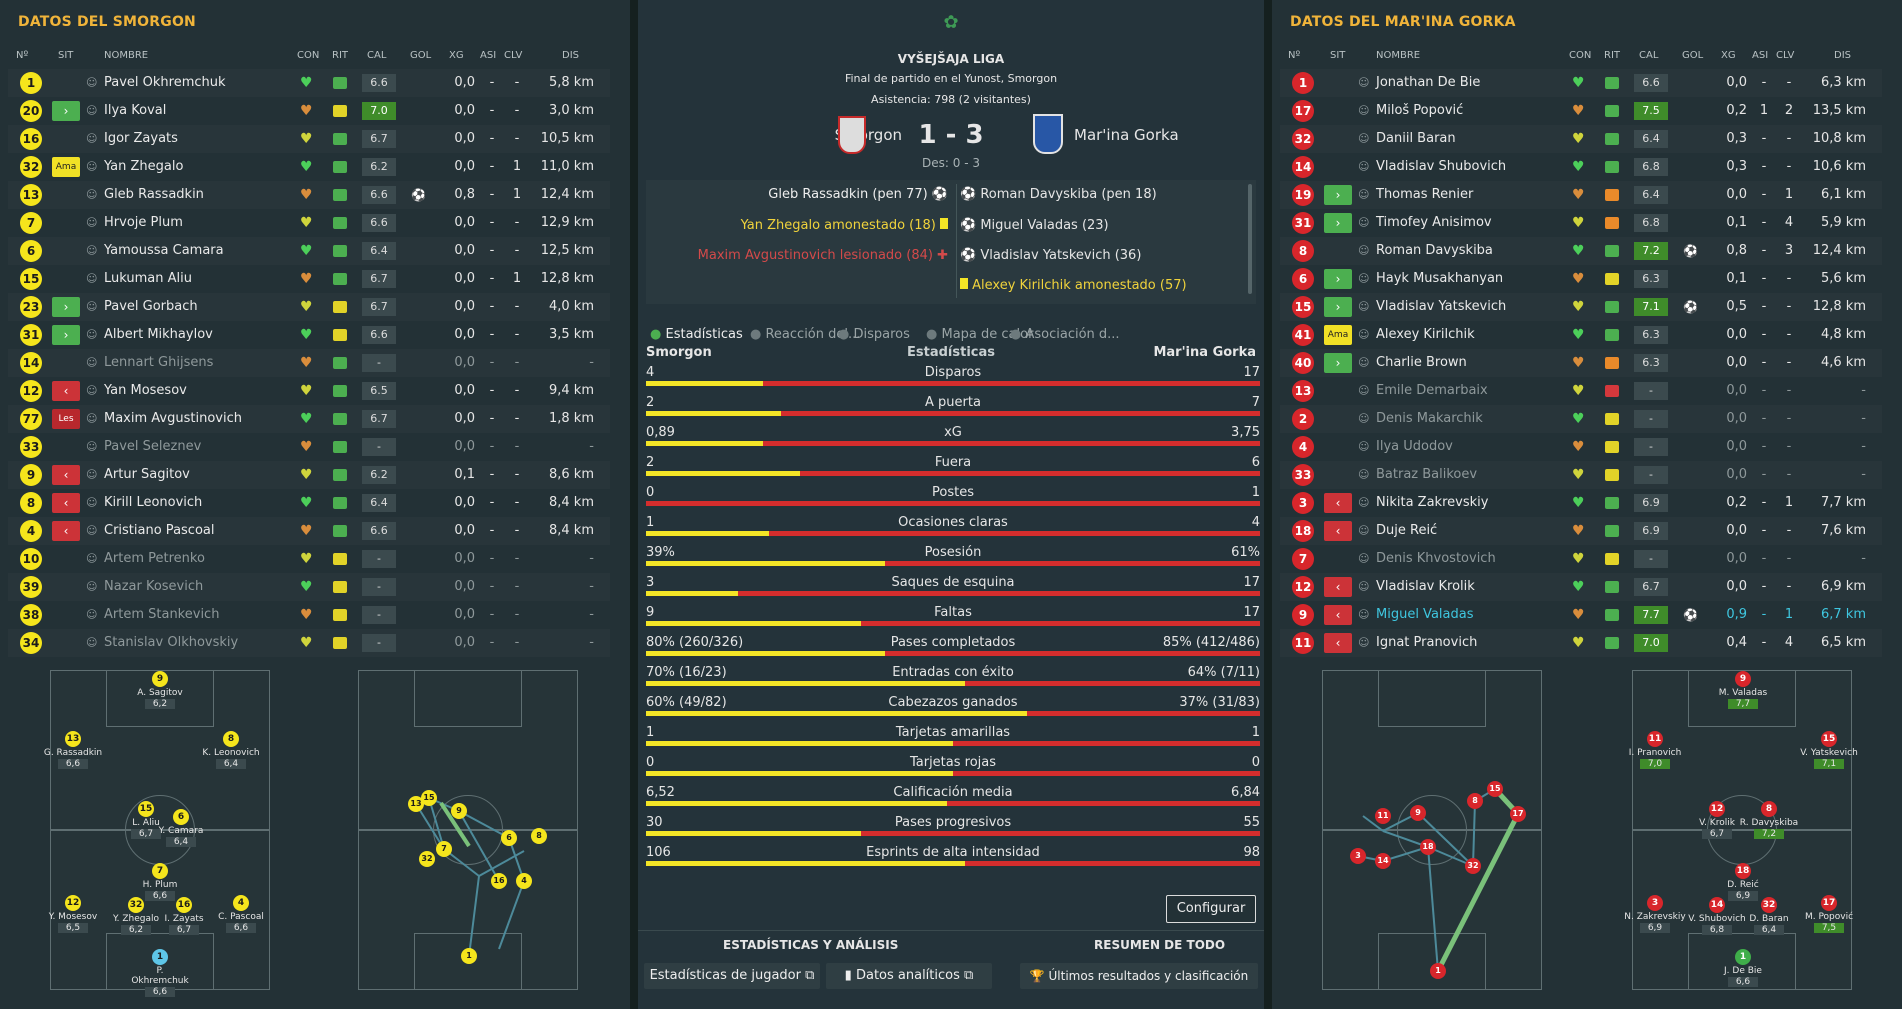 Image resolution: width=1902 pixels, height=1009 pixels. Describe the element at coordinates (524, 881) in the screenshot. I see `network-node: 4` at that location.